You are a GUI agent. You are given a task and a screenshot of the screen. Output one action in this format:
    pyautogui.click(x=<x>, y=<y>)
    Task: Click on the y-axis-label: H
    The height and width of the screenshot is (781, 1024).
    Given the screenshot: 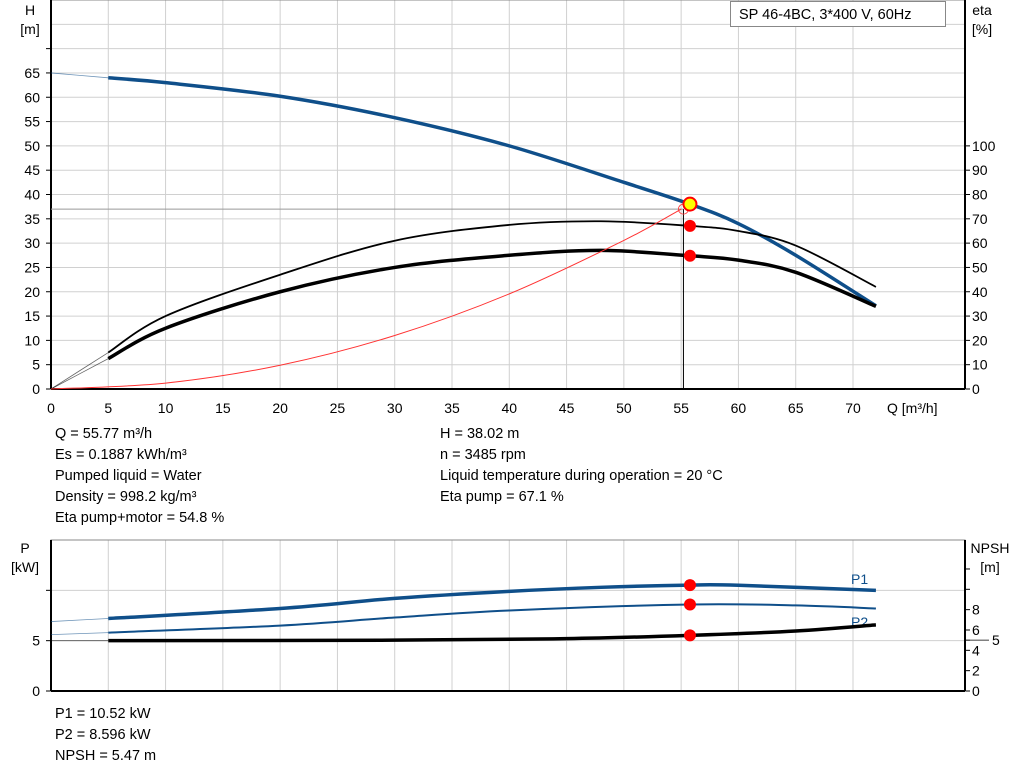 What is the action you would take?
    pyautogui.click(x=30, y=10)
    